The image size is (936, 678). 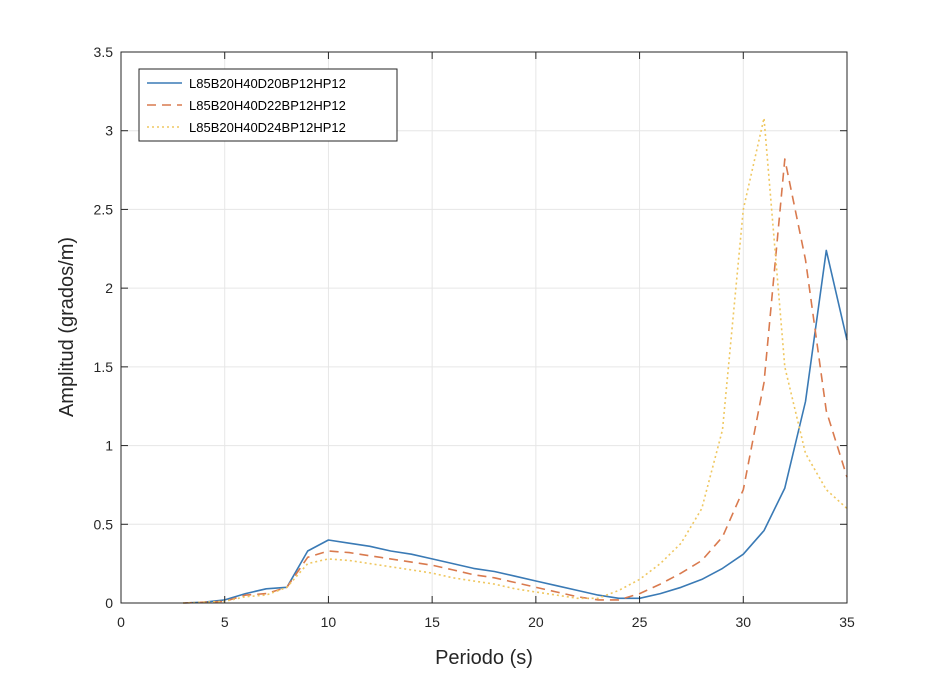 What do you see at coordinates (109, 288) in the screenshot?
I see `y-tick-label: 2` at bounding box center [109, 288].